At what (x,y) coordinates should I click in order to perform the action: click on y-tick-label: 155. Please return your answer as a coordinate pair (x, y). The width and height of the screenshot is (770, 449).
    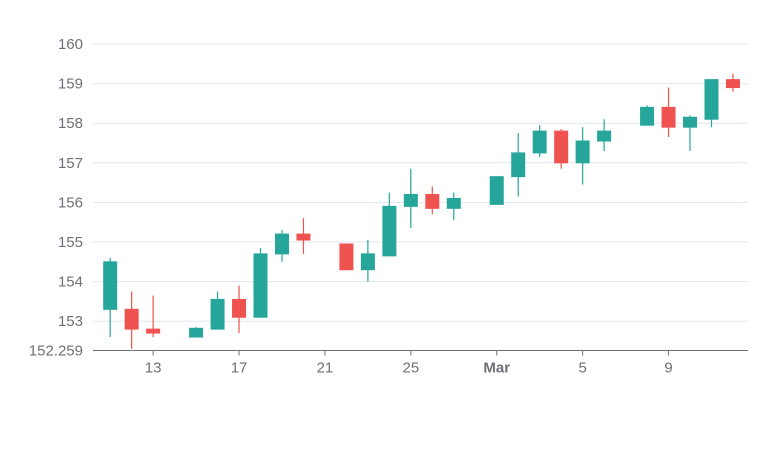
    Looking at the image, I should click on (70, 242).